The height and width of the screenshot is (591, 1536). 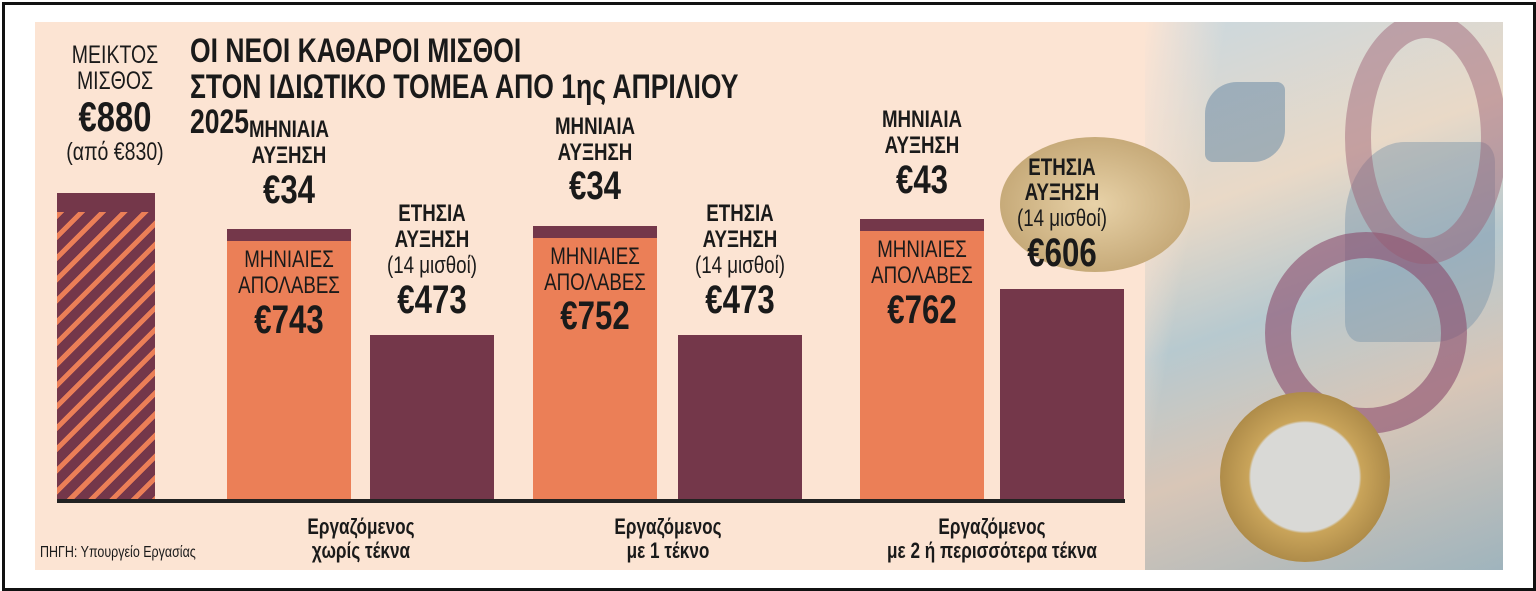 I want to click on gross-label-2: ΜΙΣΘΟΣ, so click(x=115, y=81).